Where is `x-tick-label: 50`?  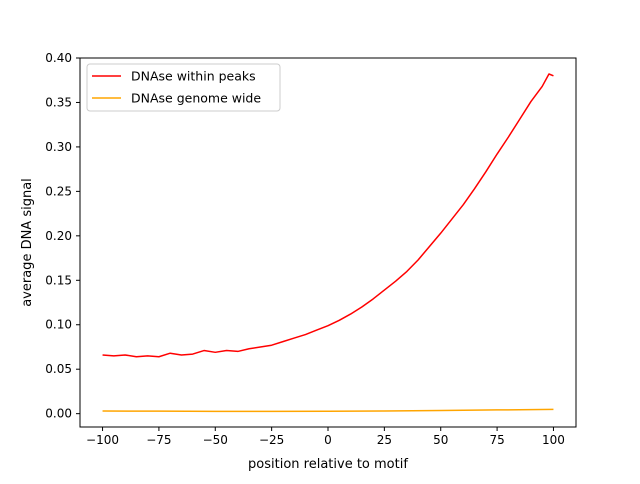 x-tick-label: 50 is located at coordinates (440, 440).